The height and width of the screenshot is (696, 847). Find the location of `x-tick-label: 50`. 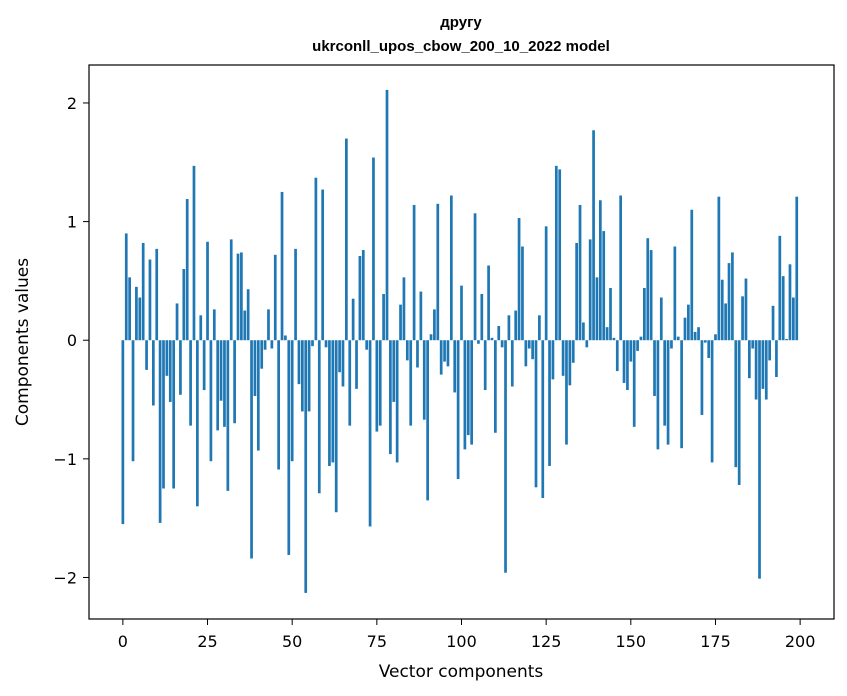

x-tick-label: 50 is located at coordinates (292, 641).